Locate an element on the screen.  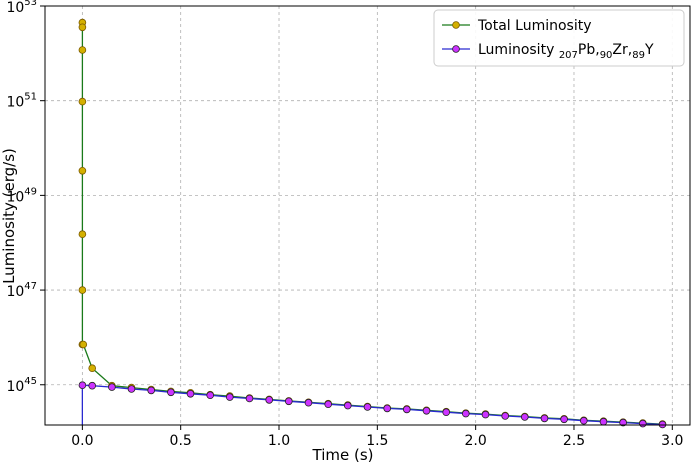
legend-entry-1: Total Luminosity is located at coordinates (517, 26).